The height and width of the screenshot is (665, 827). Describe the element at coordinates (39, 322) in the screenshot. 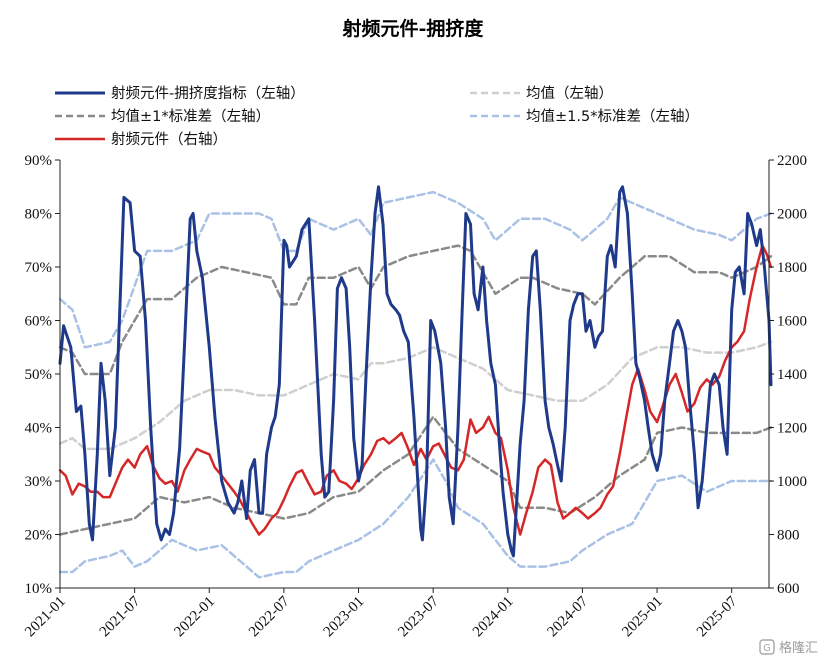

I see `y-left-tick-label: 60%` at that location.